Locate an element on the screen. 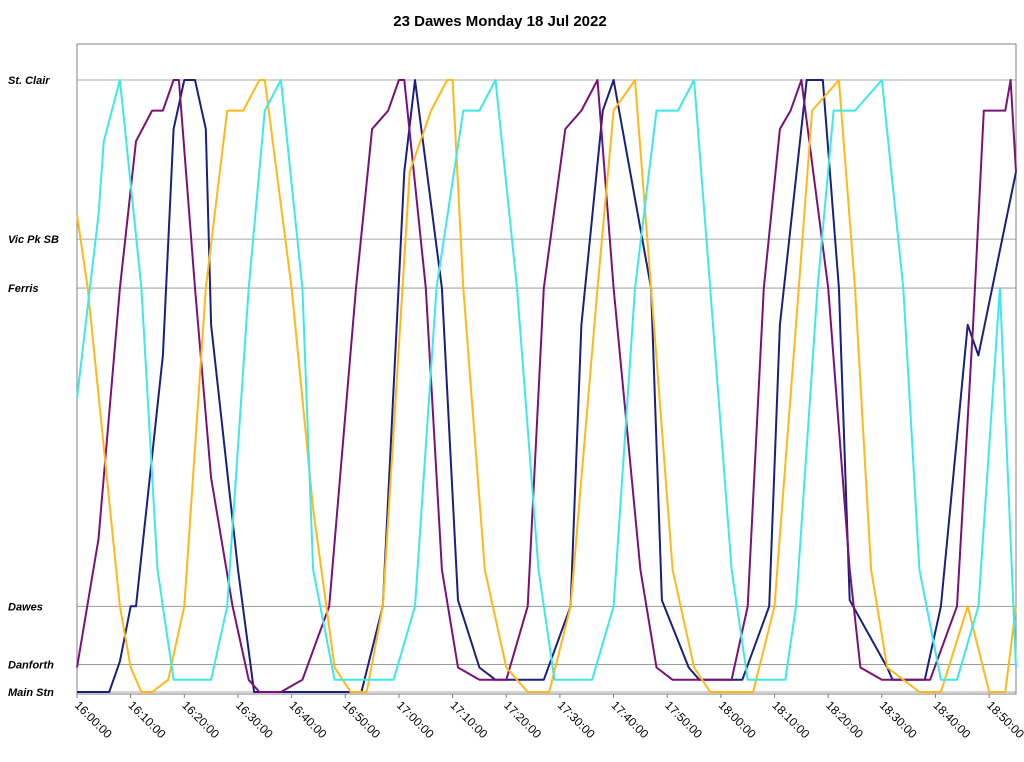 This screenshot has height=762, width=1024. y-stop-label: Danforth is located at coordinates (31, 665).